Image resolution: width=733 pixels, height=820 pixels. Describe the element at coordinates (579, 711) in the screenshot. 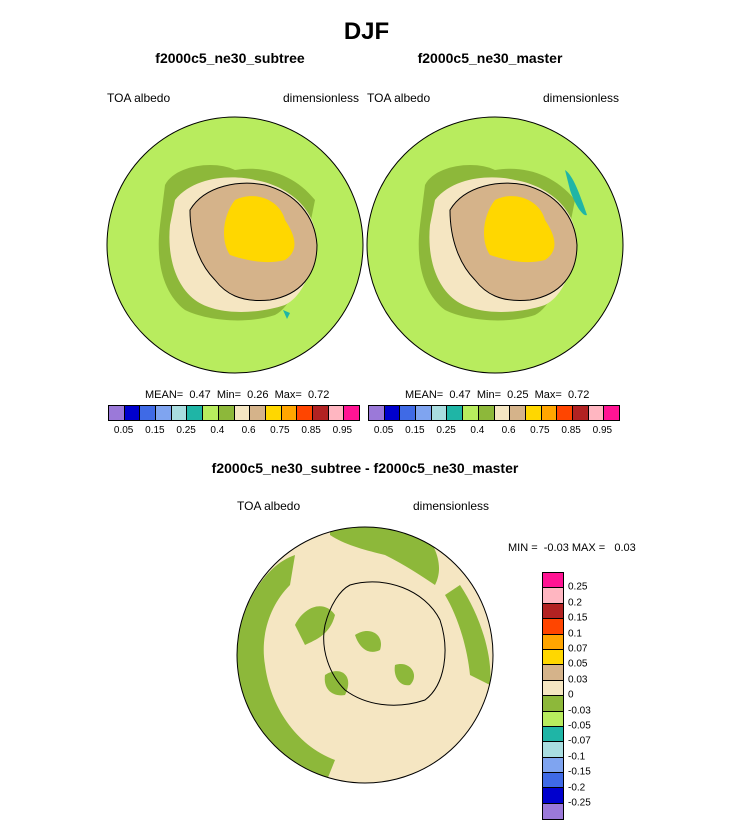

I see `colorbar-tick-label: -0.03` at that location.